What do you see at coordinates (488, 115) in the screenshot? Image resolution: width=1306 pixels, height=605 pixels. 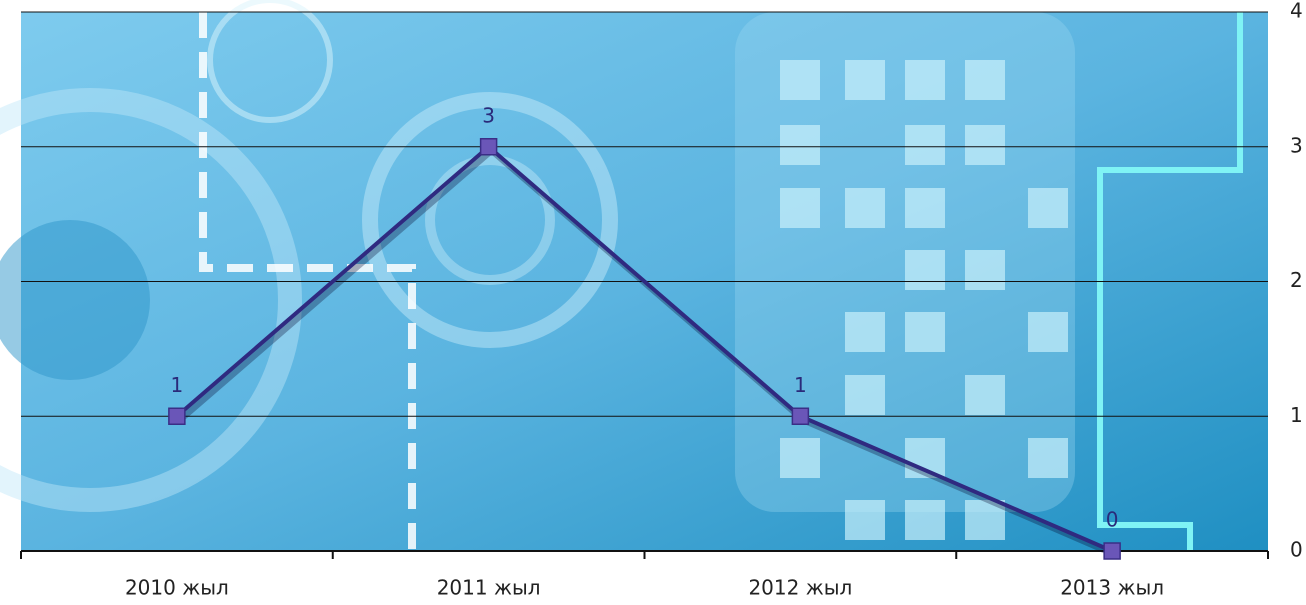 I see `data-label: 3` at bounding box center [488, 115].